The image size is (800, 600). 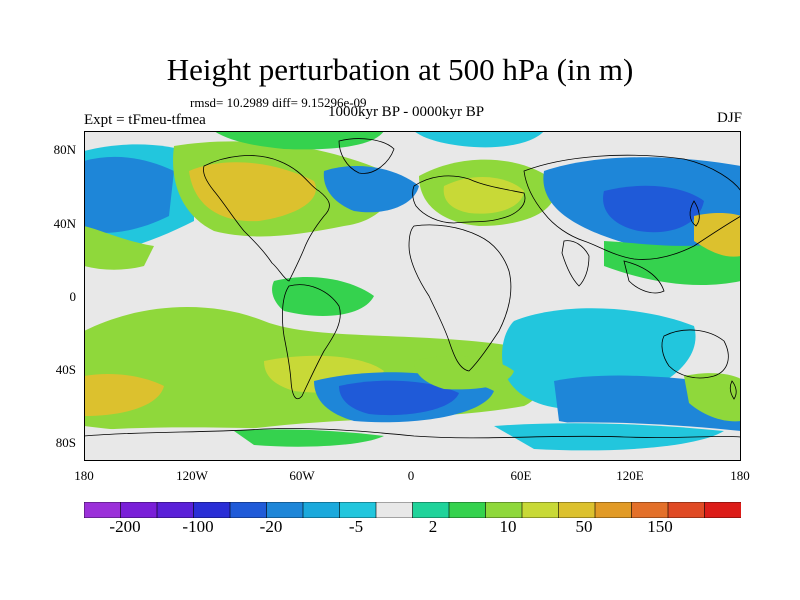 What do you see at coordinates (575, 263) in the screenshot?
I see `coast-india` at bounding box center [575, 263].